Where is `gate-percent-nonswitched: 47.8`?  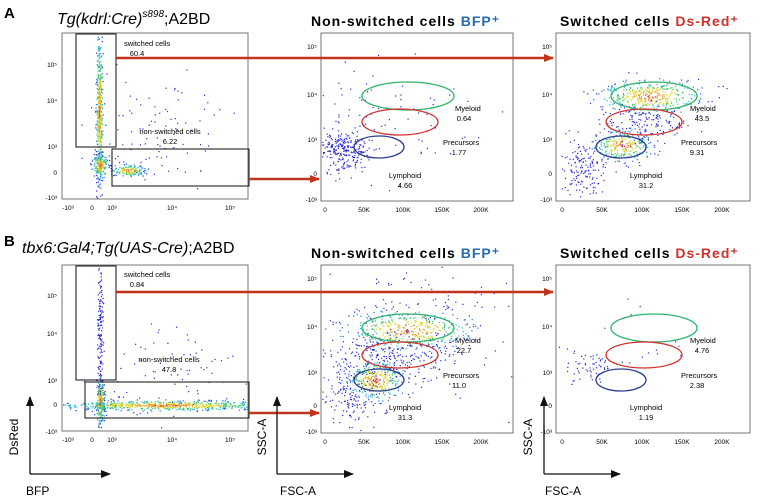
gate-percent-nonswitched: 47.8 is located at coordinates (169, 369).